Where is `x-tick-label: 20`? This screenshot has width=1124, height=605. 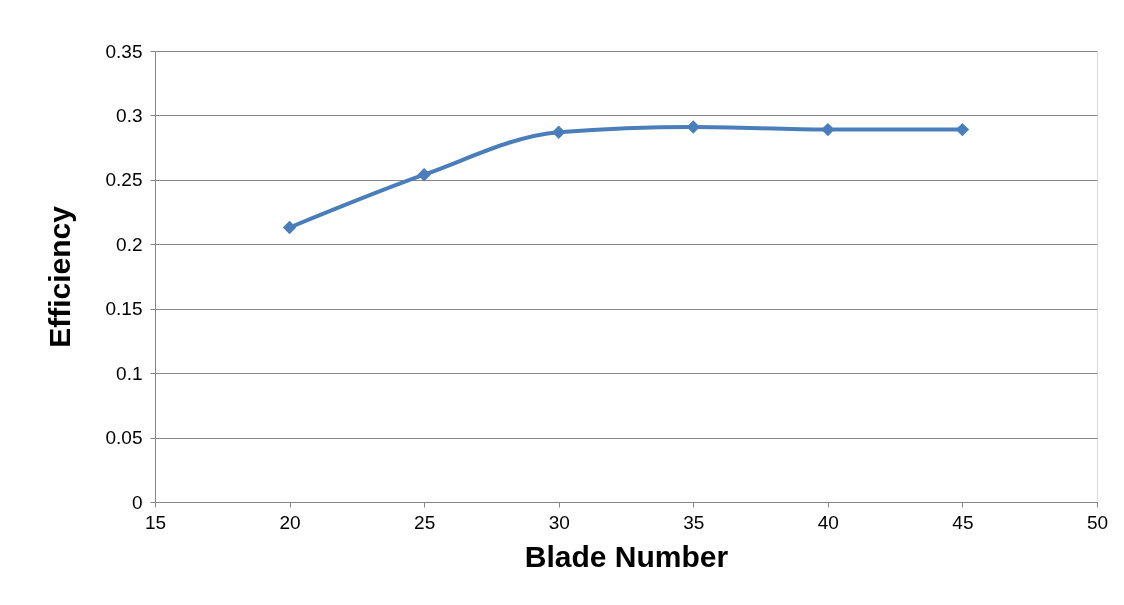
x-tick-label: 20 is located at coordinates (290, 522).